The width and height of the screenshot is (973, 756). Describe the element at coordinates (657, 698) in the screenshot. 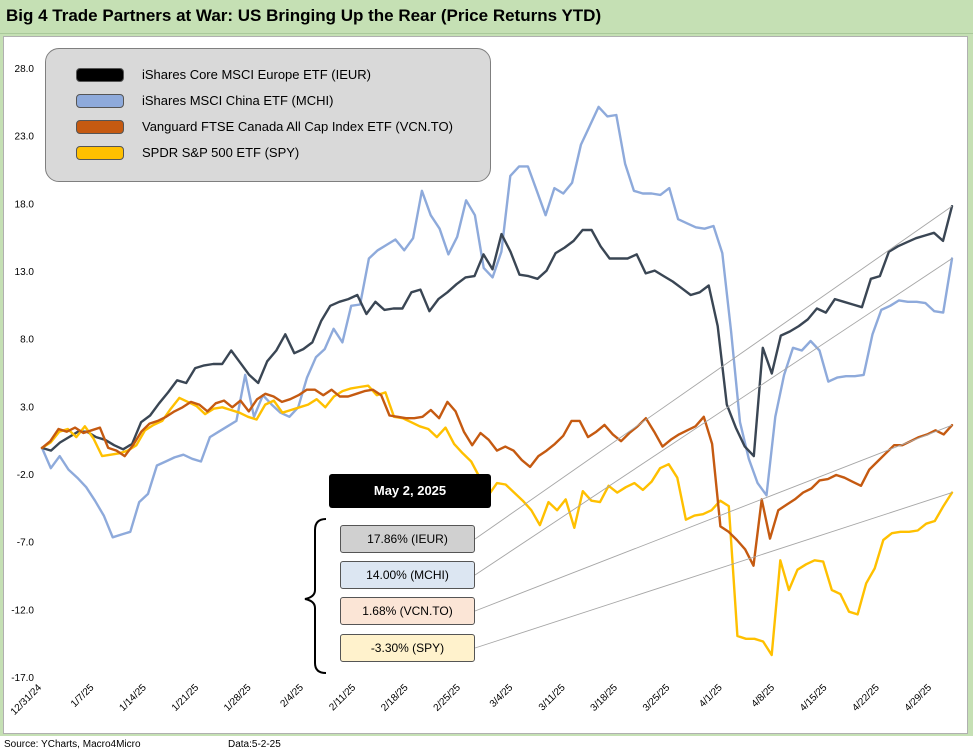

I see `x-tick-label: 3/25/25` at that location.